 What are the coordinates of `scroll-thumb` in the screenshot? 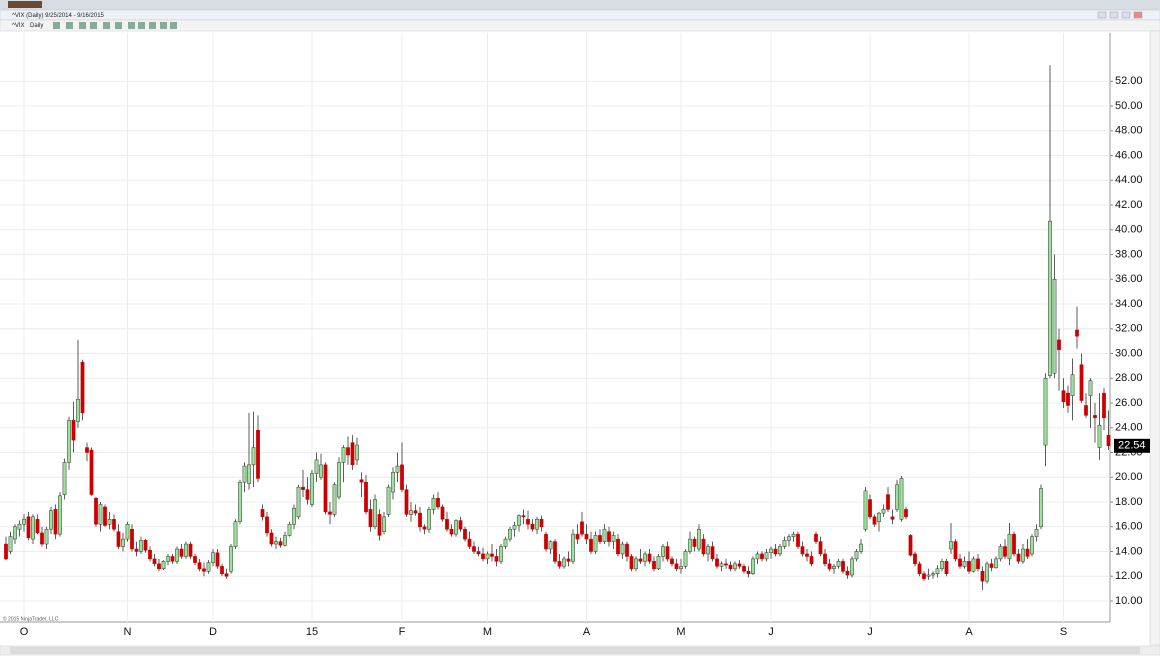 It's located at (575, 650).